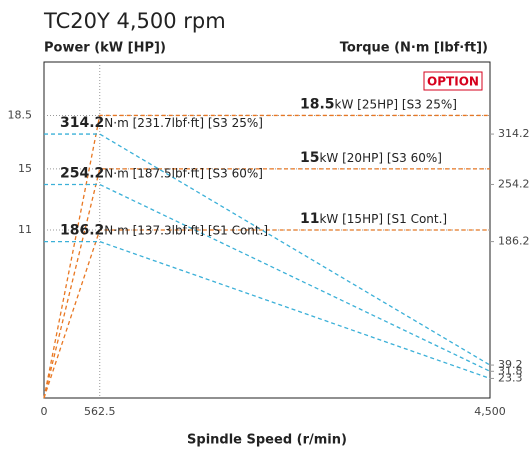 The height and width of the screenshot is (454, 532). What do you see at coordinates (309, 158) in the screenshot?
I see `series-label-value: 15` at bounding box center [309, 158].